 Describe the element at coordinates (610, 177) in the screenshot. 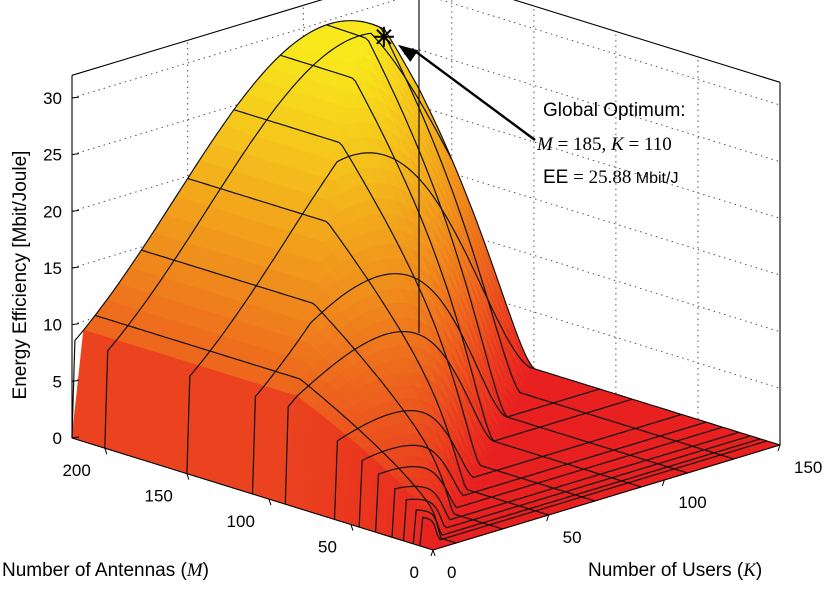

I see `annotation-ee-value: EE = 25.88 Mbit/J` at that location.